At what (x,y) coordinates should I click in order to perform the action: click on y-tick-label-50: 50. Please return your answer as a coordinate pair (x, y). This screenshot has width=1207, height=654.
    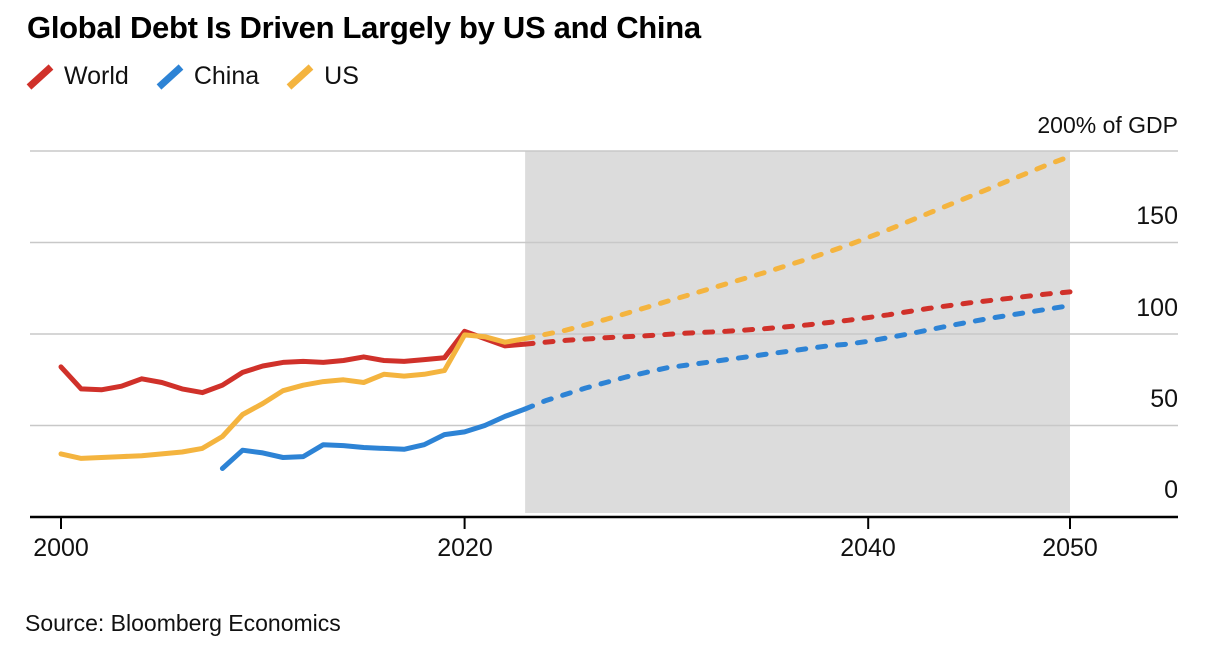
    Looking at the image, I should click on (1164, 399).